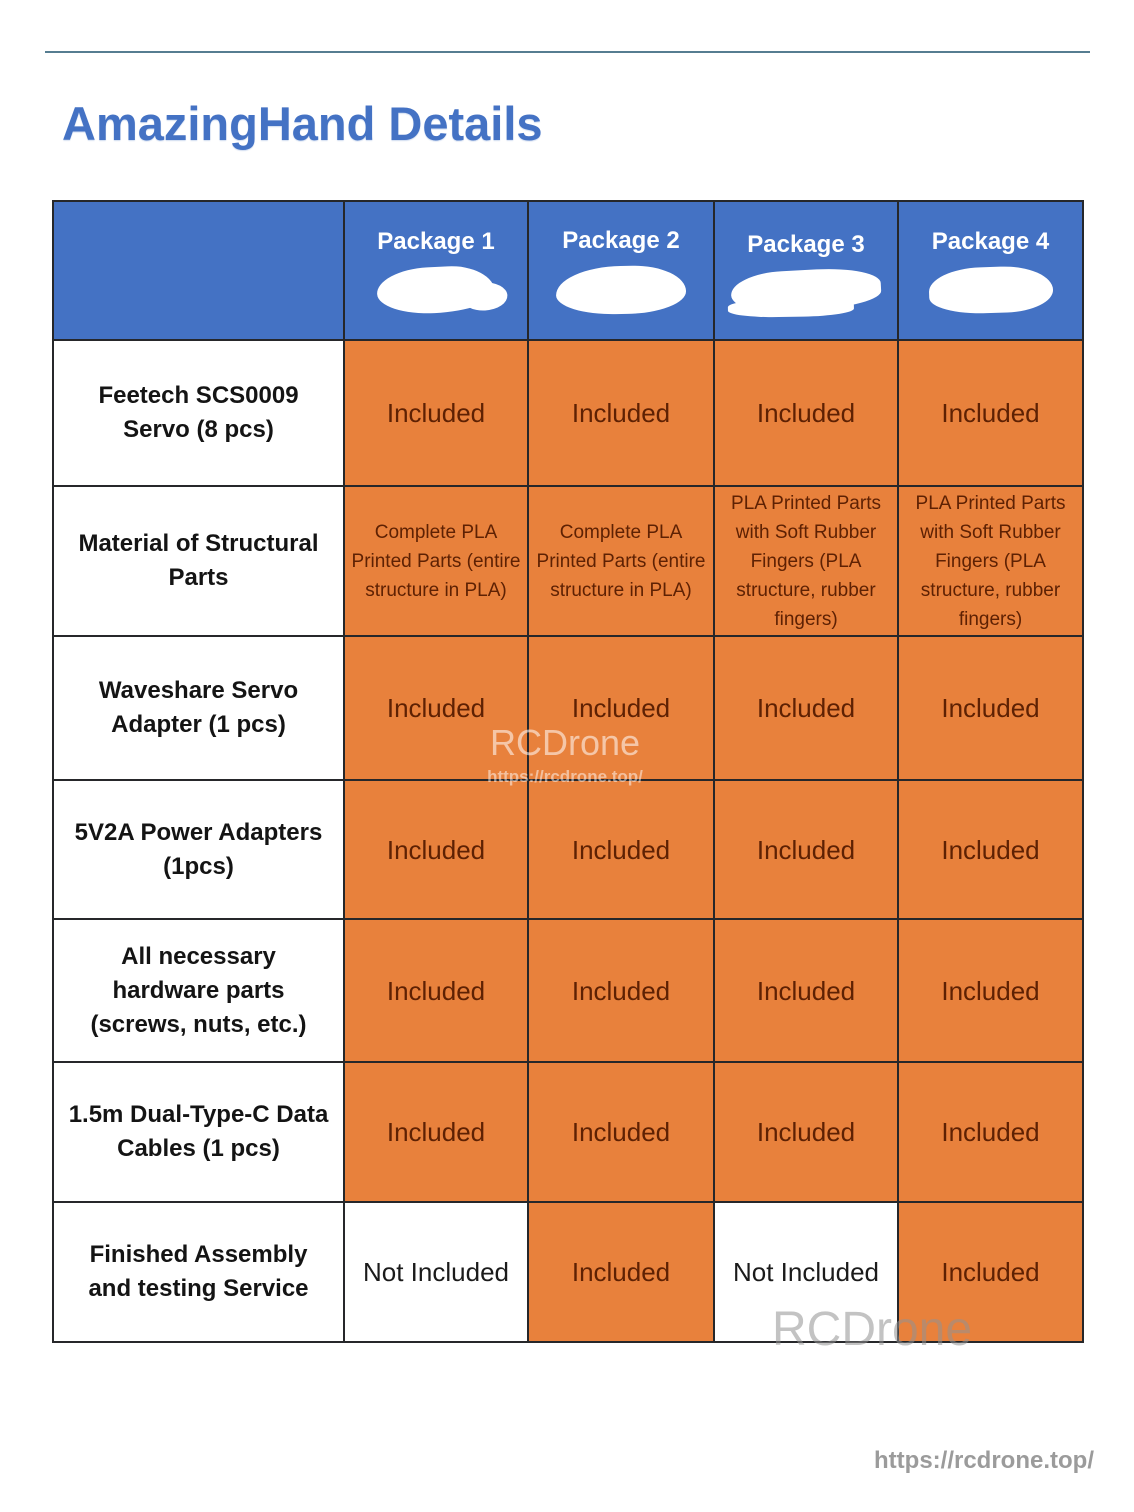  What do you see at coordinates (436, 241) in the screenshot?
I see `column-header-label: Package 1` at bounding box center [436, 241].